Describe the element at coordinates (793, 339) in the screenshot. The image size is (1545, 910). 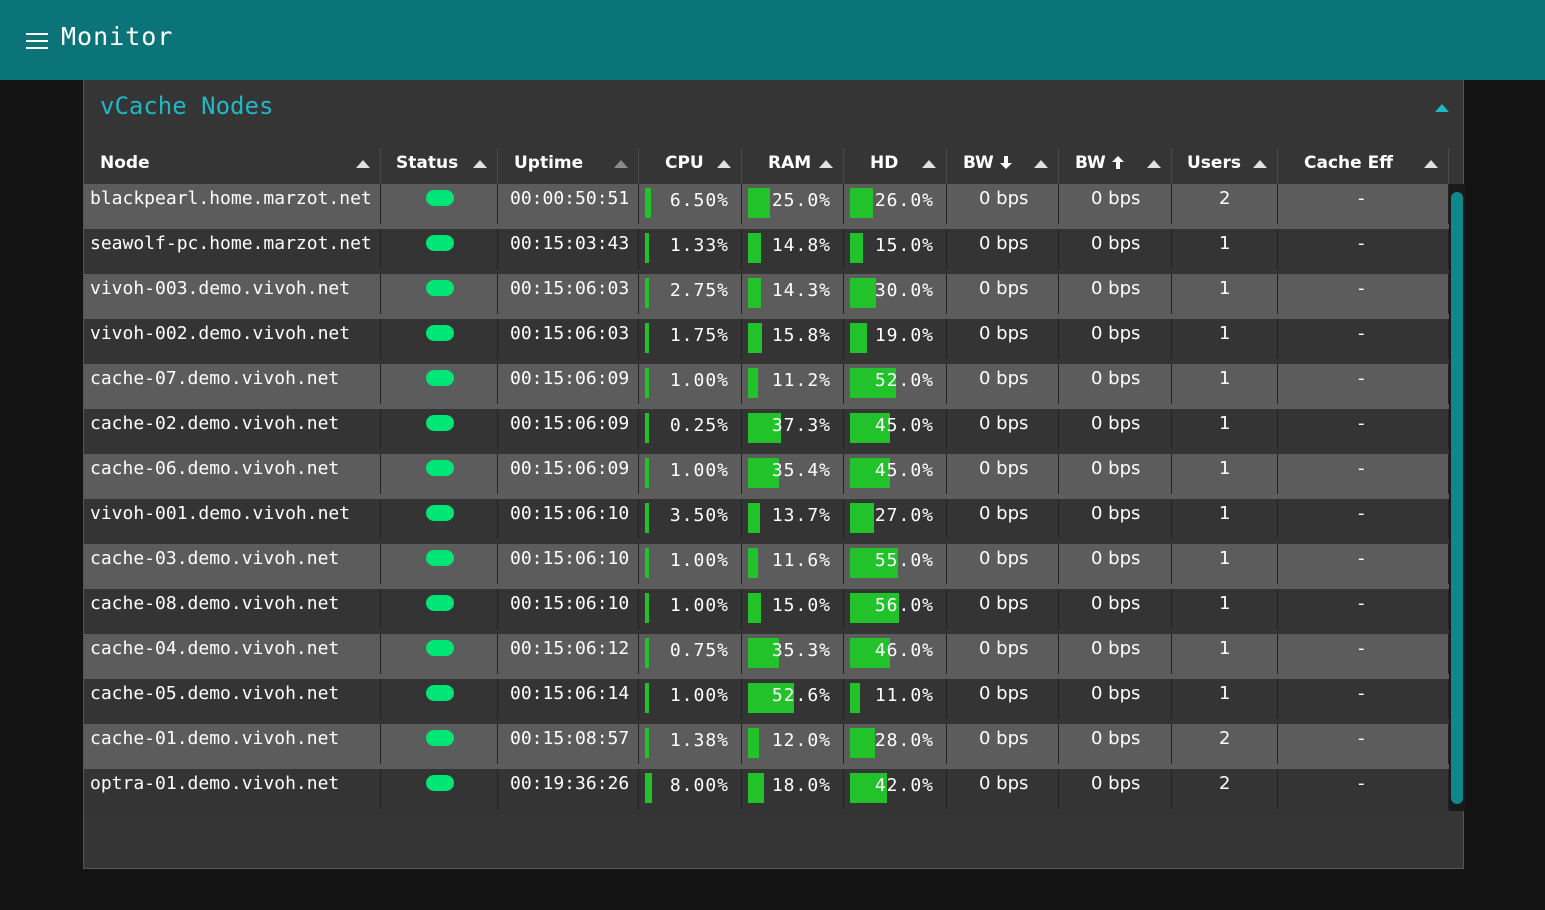
I see `cell-ram: 15.8%` at that location.